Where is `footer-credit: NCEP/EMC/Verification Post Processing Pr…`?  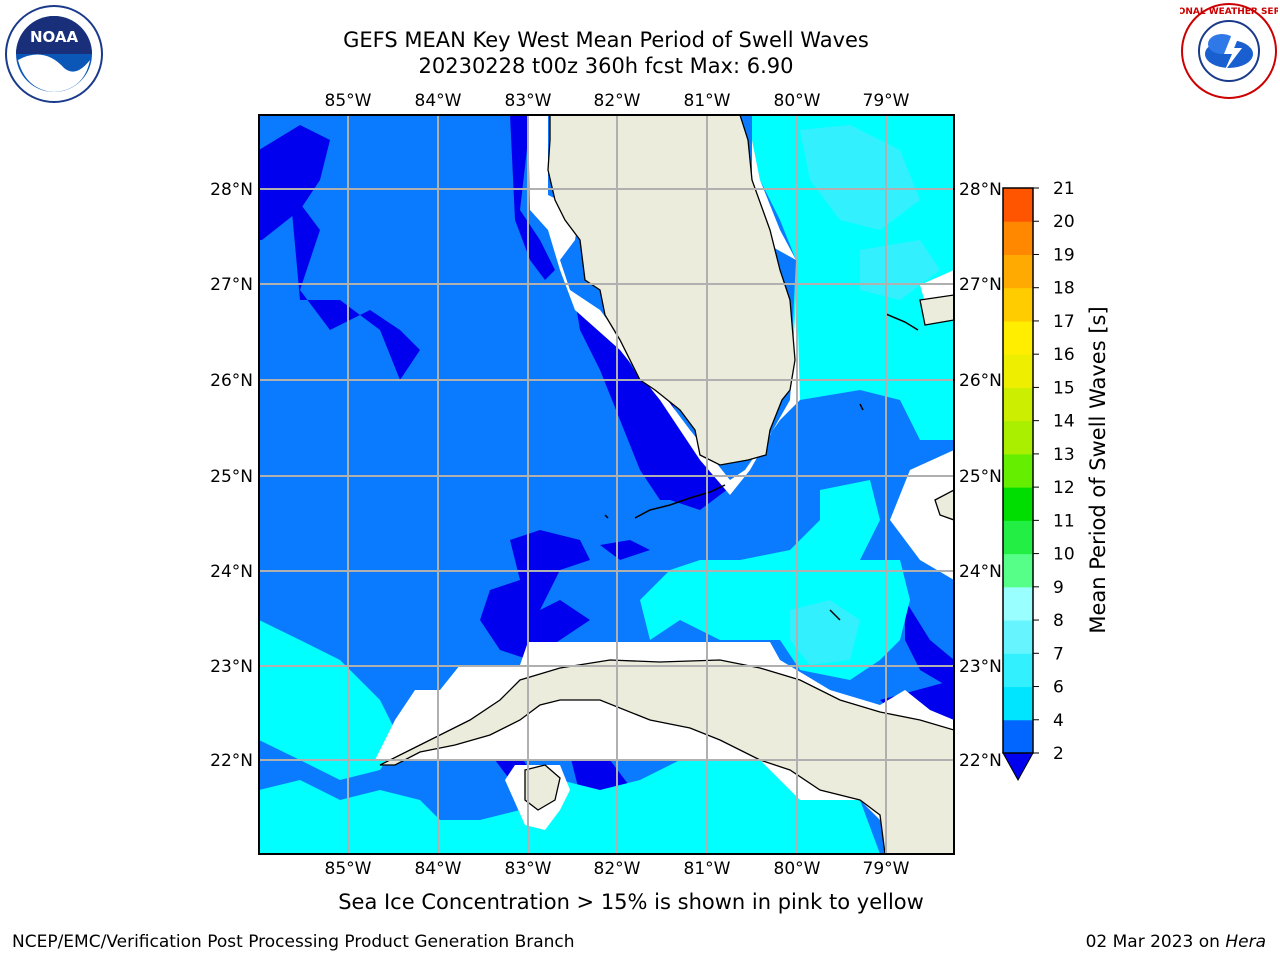
footer-credit: NCEP/EMC/Verification Post Processing Pr… is located at coordinates (293, 942).